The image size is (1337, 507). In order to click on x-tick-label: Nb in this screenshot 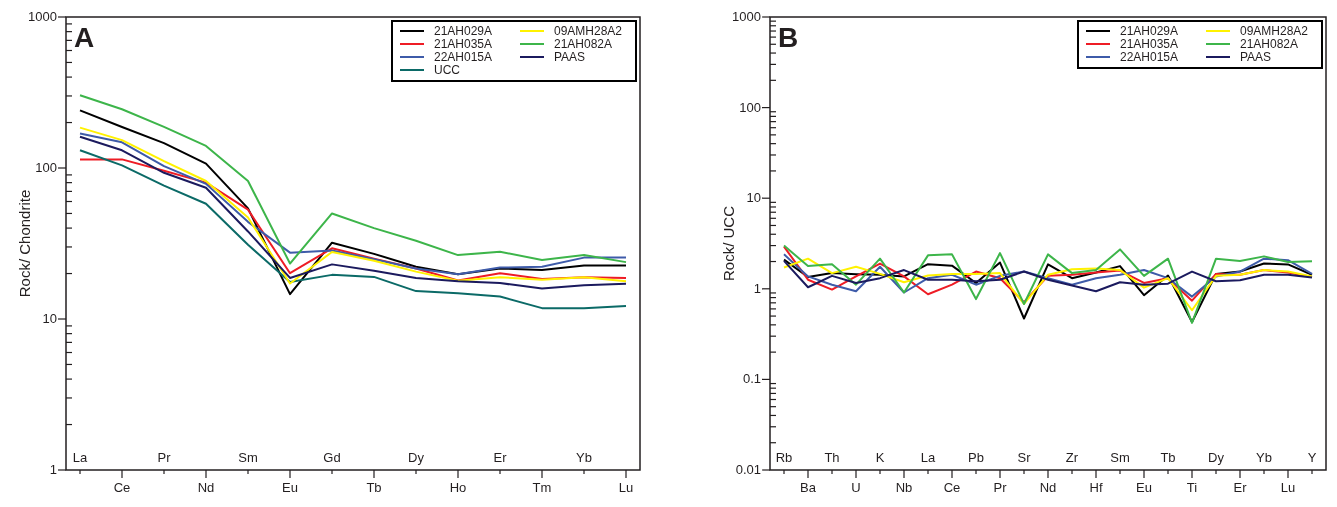, I will do `click(904, 487)`.